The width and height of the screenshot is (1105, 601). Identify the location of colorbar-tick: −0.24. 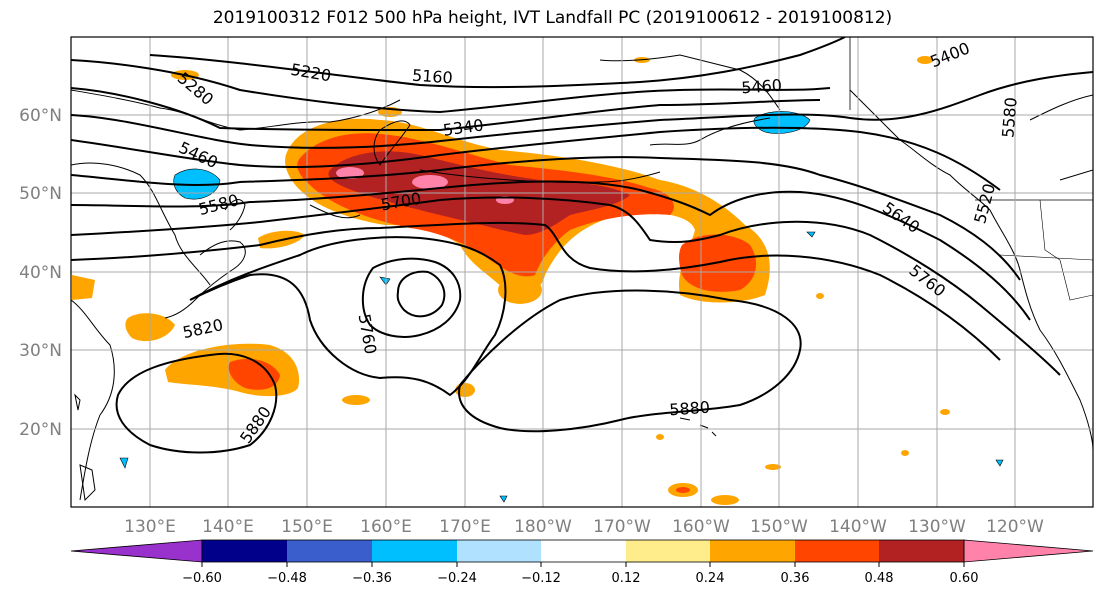
(457, 578).